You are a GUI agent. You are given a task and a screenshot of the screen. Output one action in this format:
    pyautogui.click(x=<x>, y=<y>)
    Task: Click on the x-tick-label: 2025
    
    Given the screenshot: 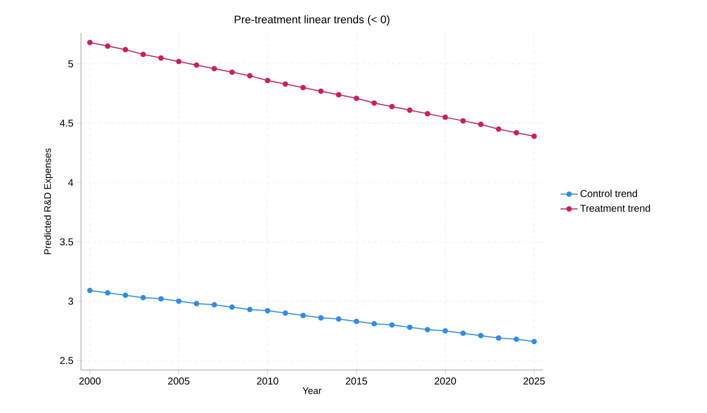 What is the action you would take?
    pyautogui.click(x=534, y=381)
    